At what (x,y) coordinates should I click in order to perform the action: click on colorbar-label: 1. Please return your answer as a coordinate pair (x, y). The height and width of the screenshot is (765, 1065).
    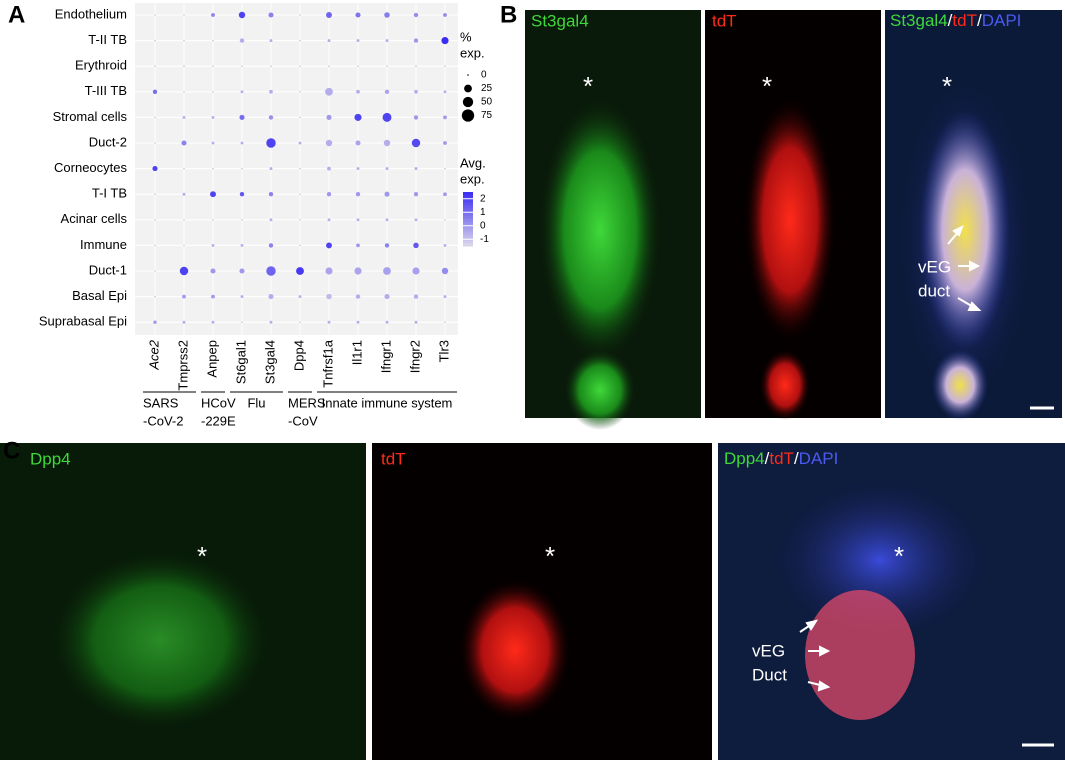
    Looking at the image, I should click on (483, 212).